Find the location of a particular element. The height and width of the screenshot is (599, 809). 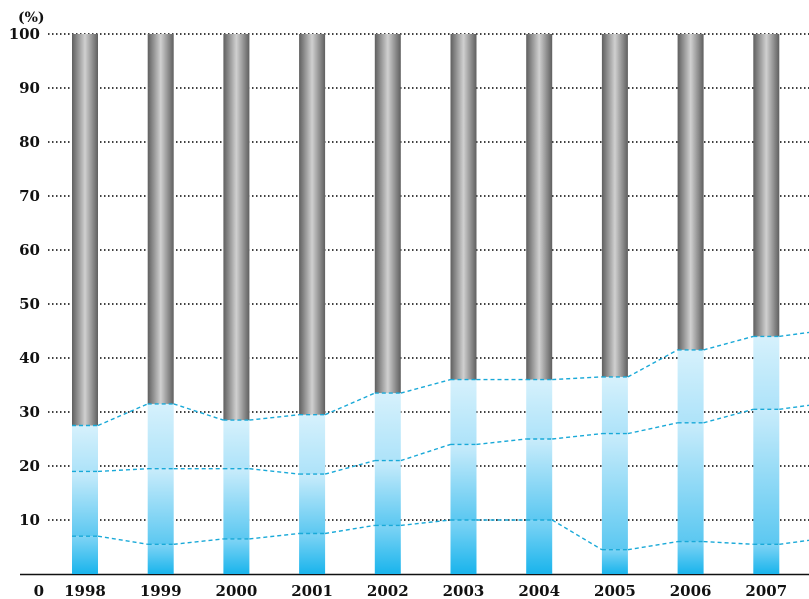

x-tick-label: 2000 is located at coordinates (237, 590).